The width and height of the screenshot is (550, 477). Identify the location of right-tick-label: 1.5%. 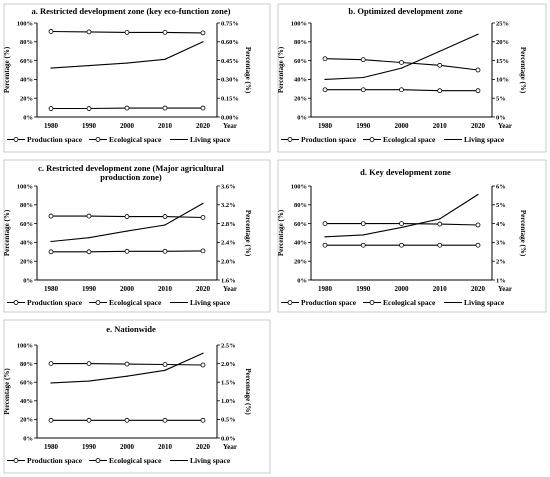
(228, 383).